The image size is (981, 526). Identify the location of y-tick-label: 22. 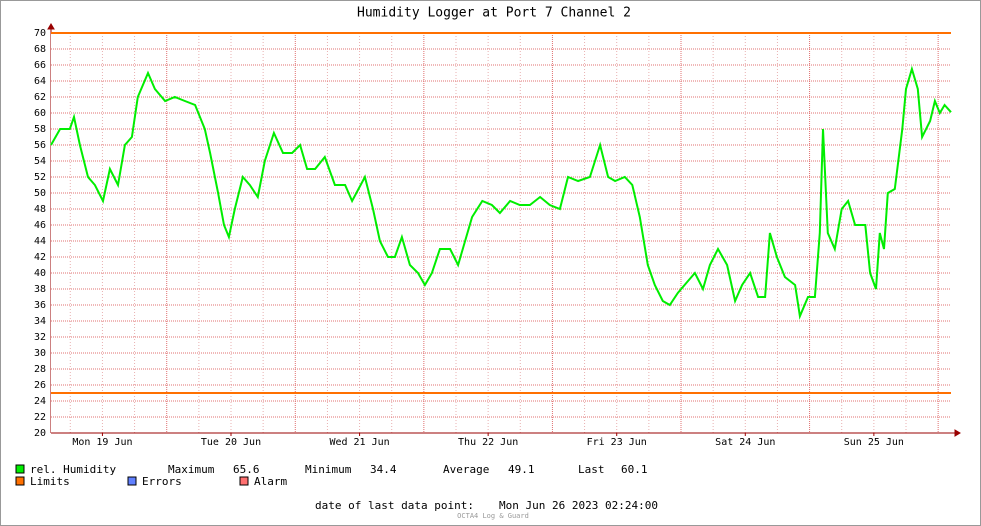
(40, 417).